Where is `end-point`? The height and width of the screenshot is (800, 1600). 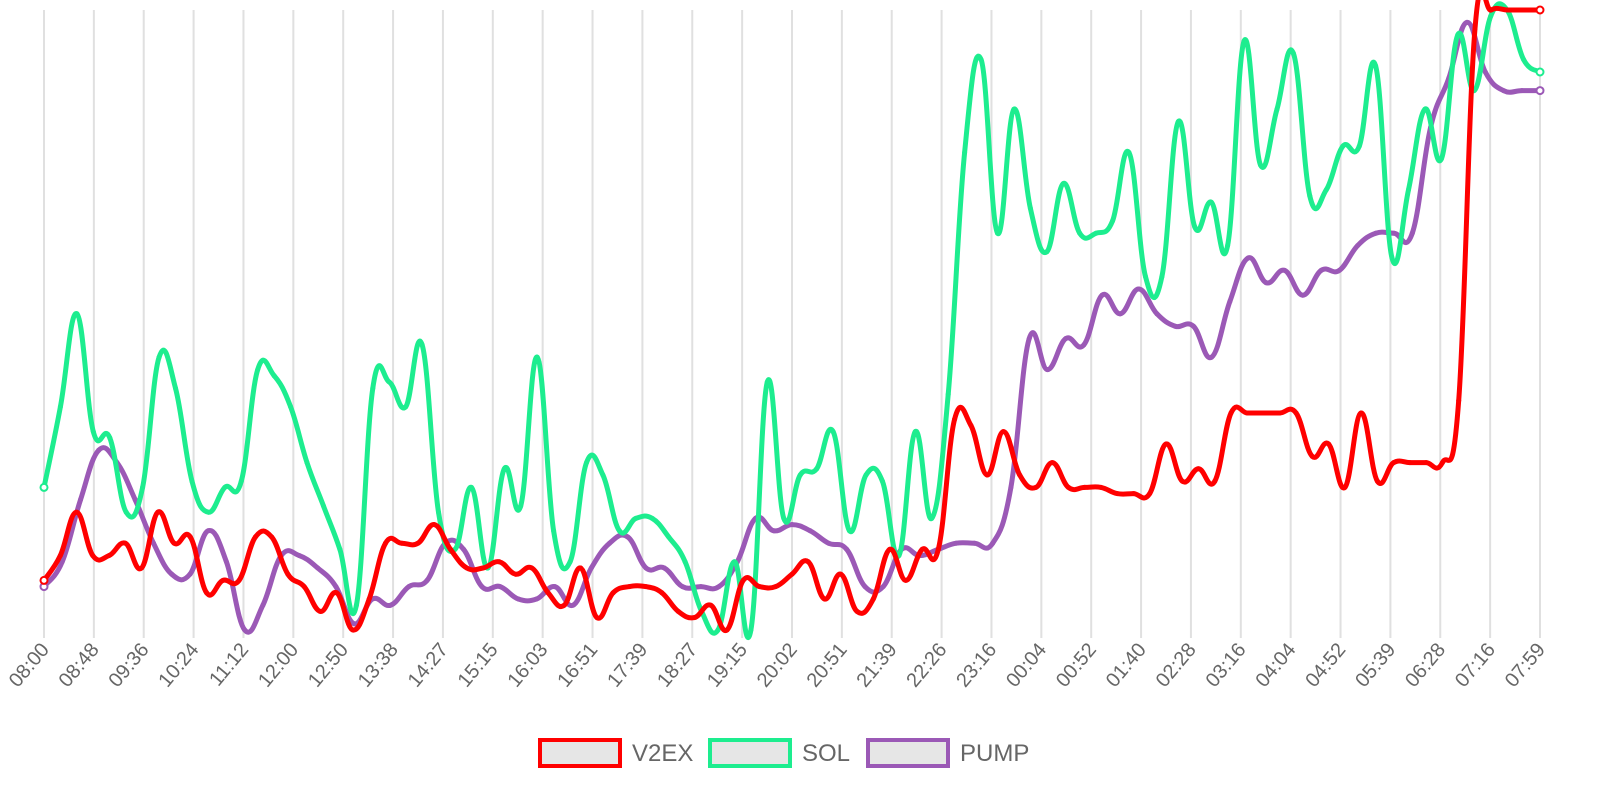
end-point is located at coordinates (44, 487).